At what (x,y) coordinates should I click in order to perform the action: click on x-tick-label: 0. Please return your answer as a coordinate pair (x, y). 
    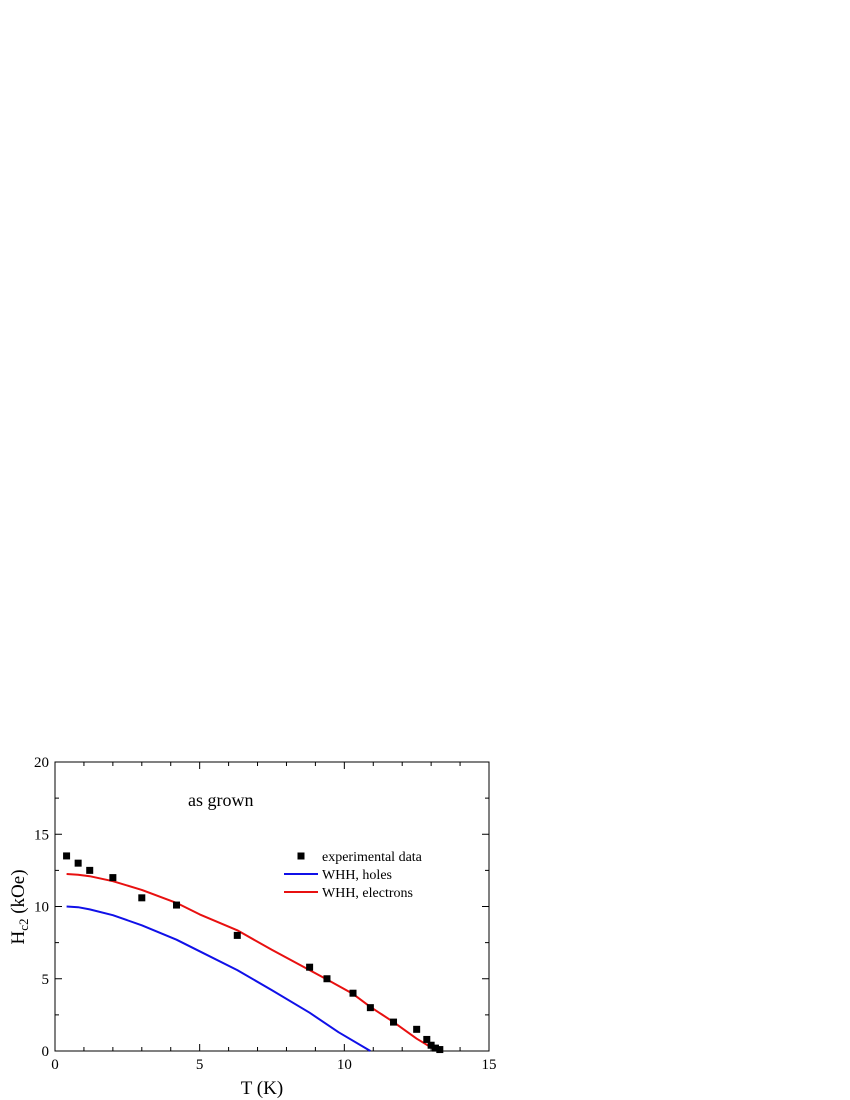
    Looking at the image, I should click on (55, 1065).